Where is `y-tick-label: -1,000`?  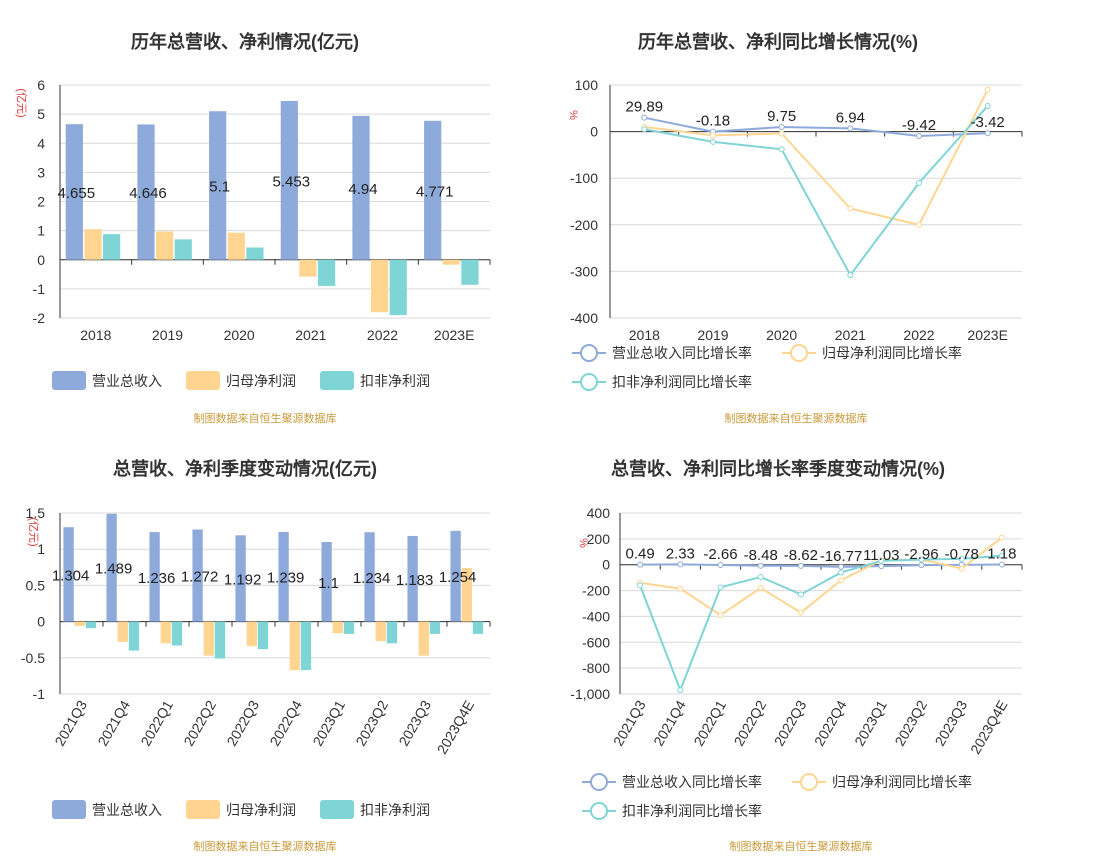
y-tick-label: -1,000 is located at coordinates (590, 694).